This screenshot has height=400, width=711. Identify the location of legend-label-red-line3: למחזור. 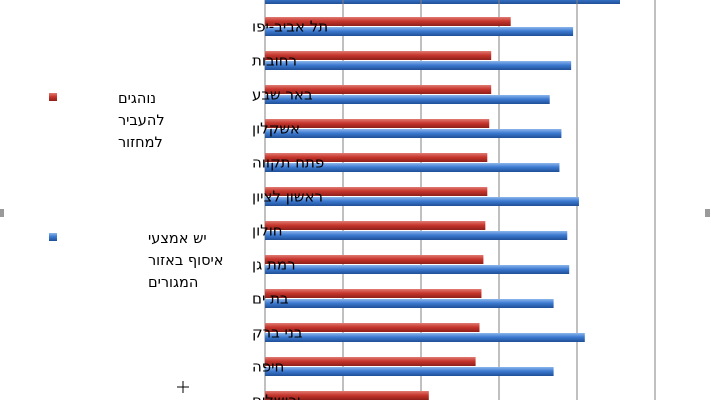
(140, 143).